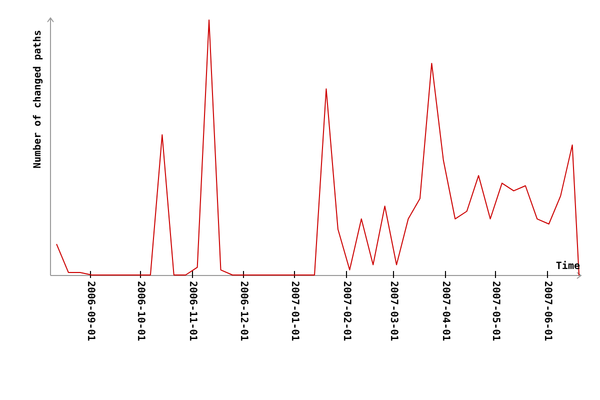 Image resolution: width=600 pixels, height=400 pixels. Describe the element at coordinates (38, 99) in the screenshot. I see `y-axis-title: Number of changed paths` at that location.